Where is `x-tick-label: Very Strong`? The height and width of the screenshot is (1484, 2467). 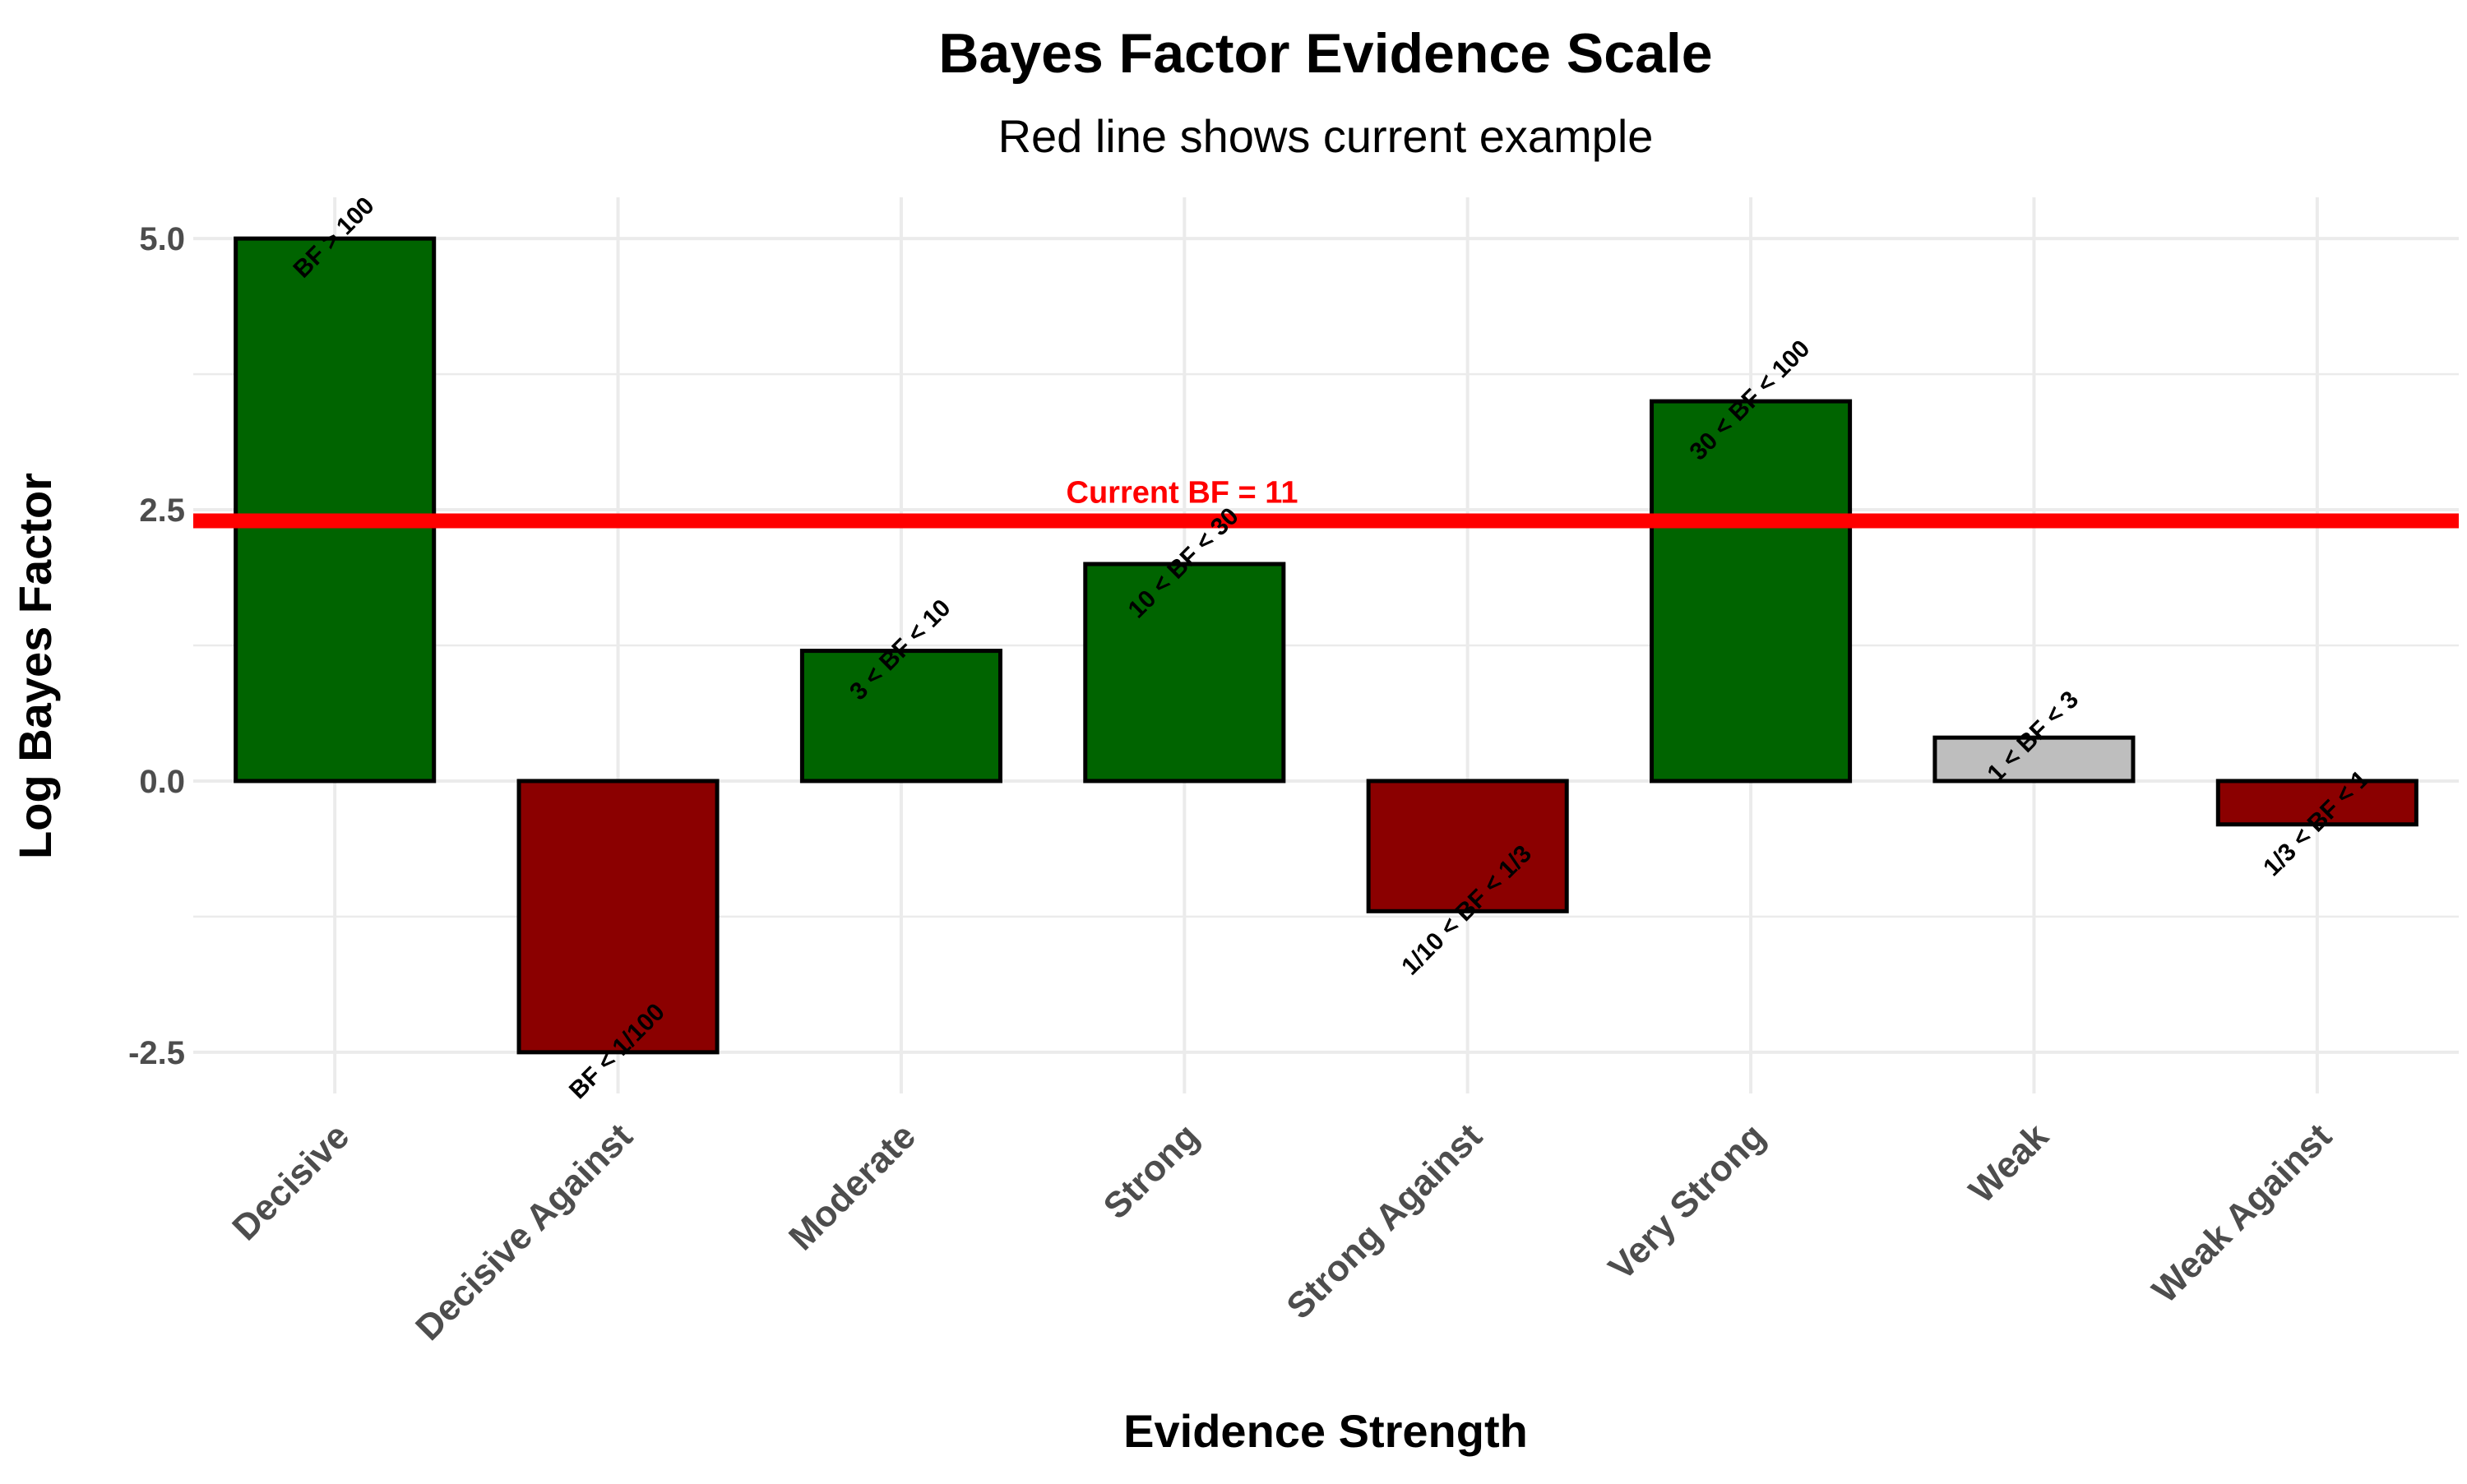 x-tick-label: Very Strong is located at coordinates (1687, 1202).